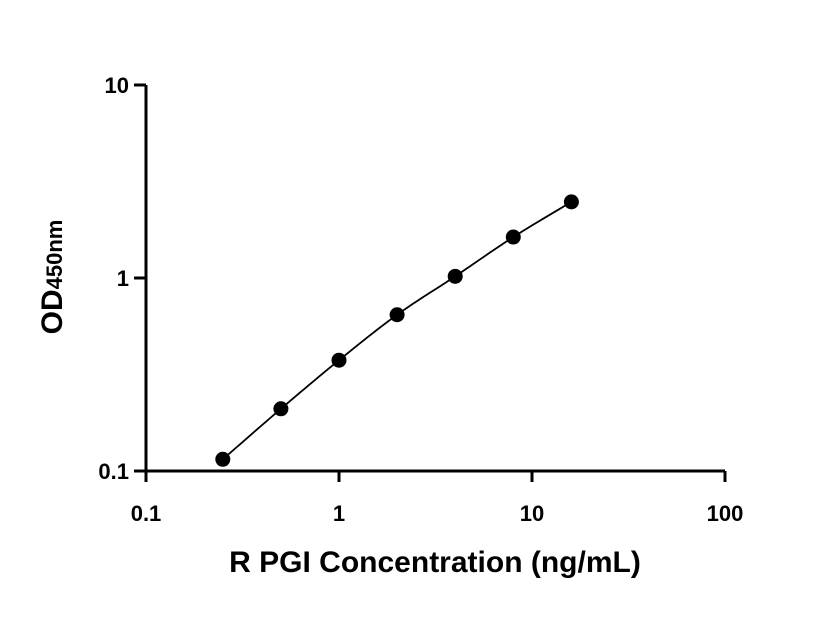 This screenshot has height=640, width=816. I want to click on x-axis-label: R PGI Concentration (ng/mL), so click(435, 562).